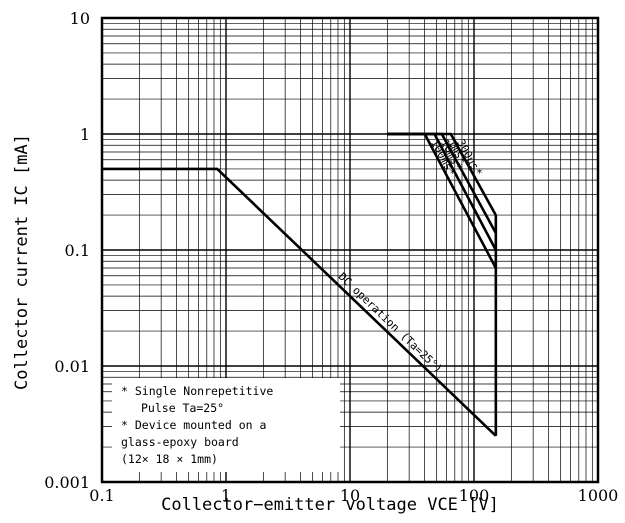 The height and width of the screenshot is (523, 625). Describe the element at coordinates (85, 134) in the screenshot. I see `y-tick-label: 1` at that location.